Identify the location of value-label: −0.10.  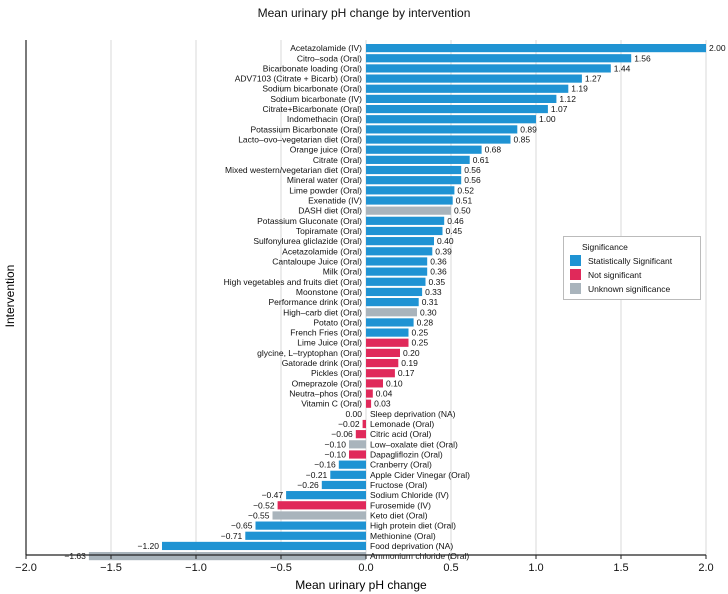
(335, 444).